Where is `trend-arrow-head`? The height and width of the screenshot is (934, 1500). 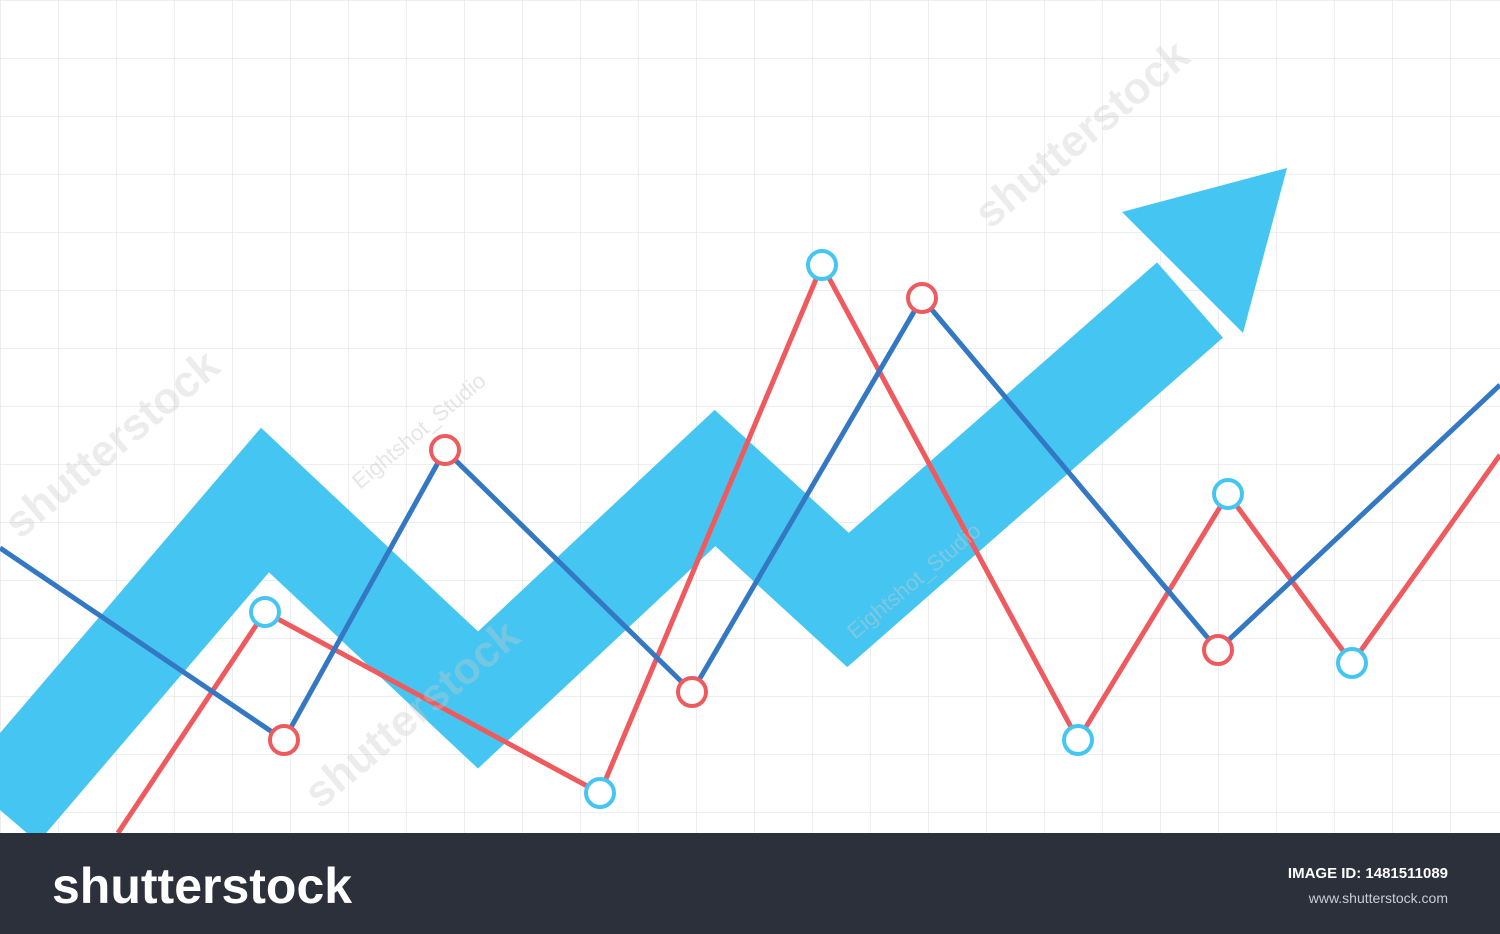 trend-arrow-head is located at coordinates (1204, 250).